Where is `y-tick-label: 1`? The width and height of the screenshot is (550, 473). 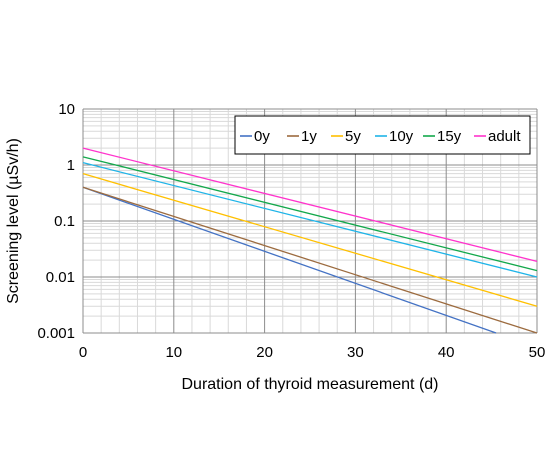 y-tick-label: 1 is located at coordinates (71, 165).